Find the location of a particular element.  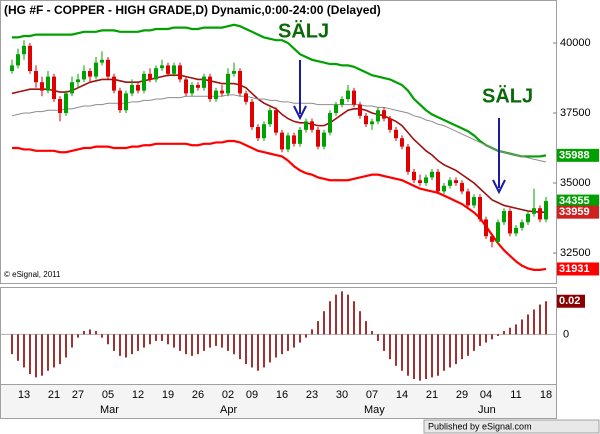

x-tick-label: 14 is located at coordinates (402, 395).